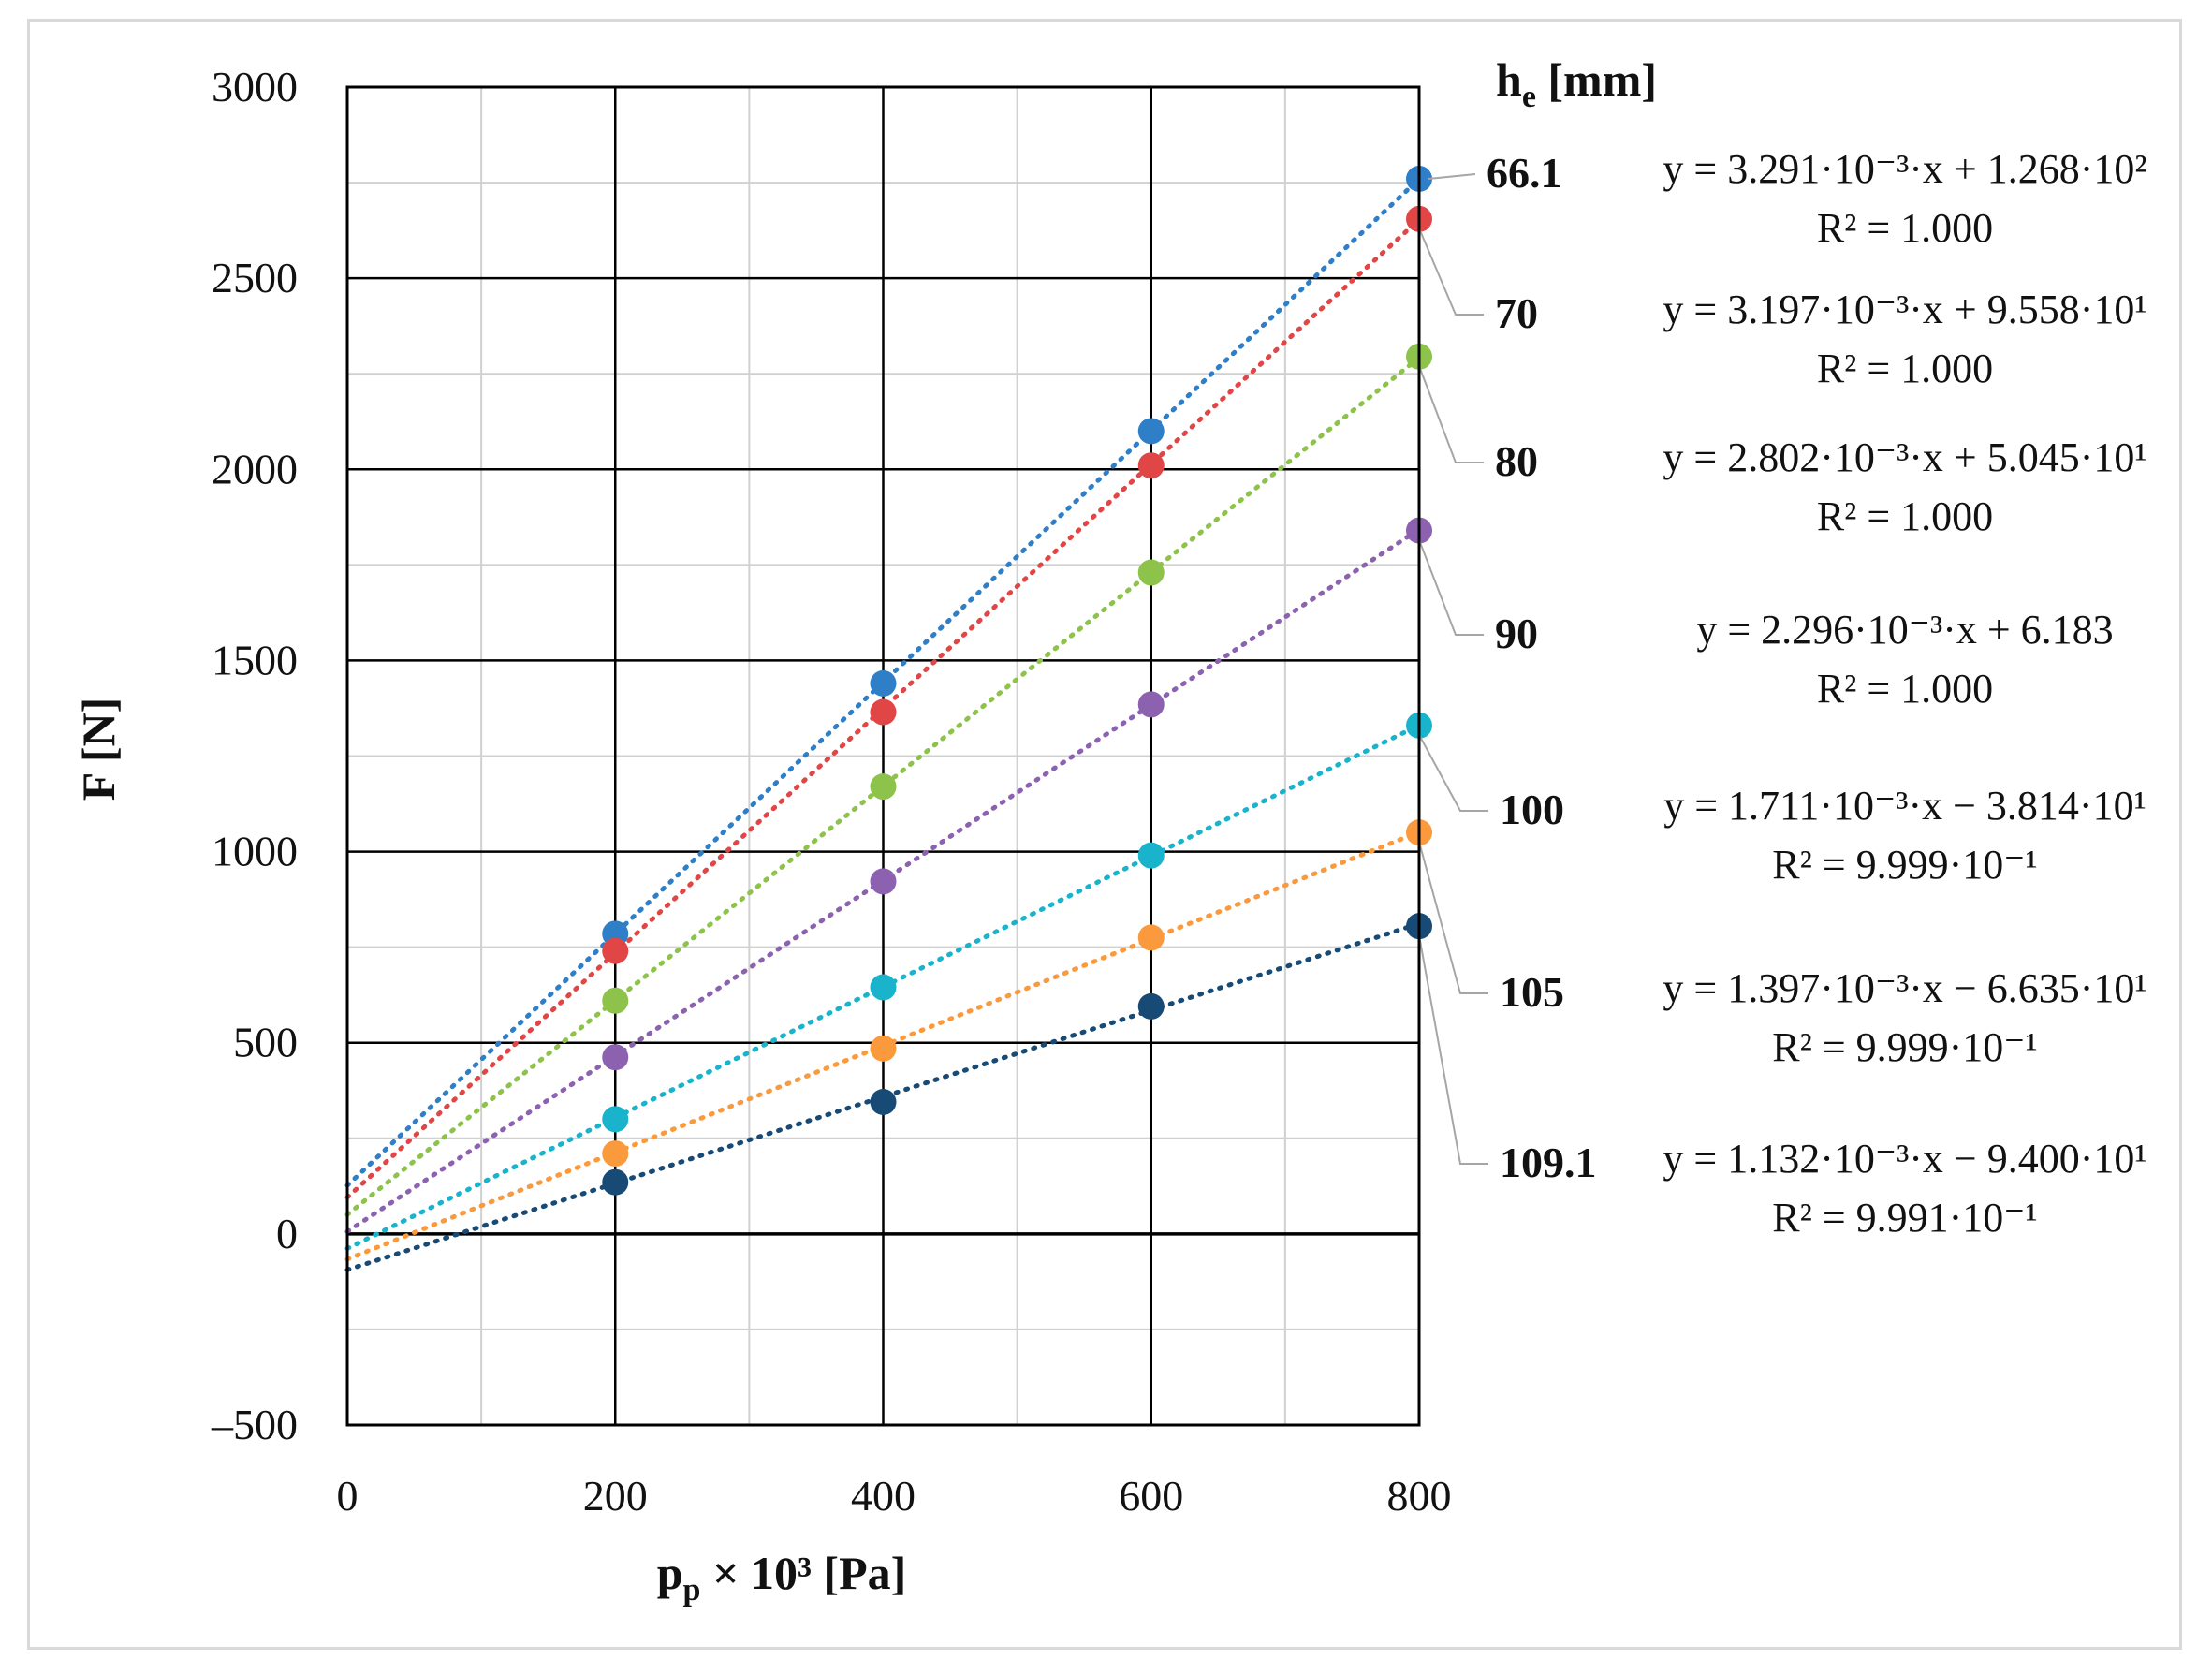  Describe the element at coordinates (1542, 667) in the screenshot. I see `series-labels: 66.1 70 80 90 100 105 109.1` at that location.